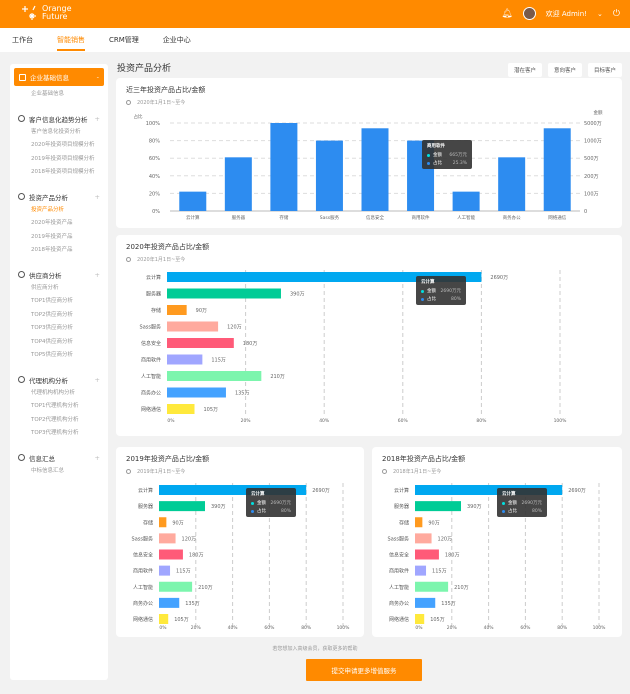 This screenshot has height=694, width=630. Describe the element at coordinates (63, 158) in the screenshot. I see `sidebar-subitem: 2019年投资项目规模分析` at that location.